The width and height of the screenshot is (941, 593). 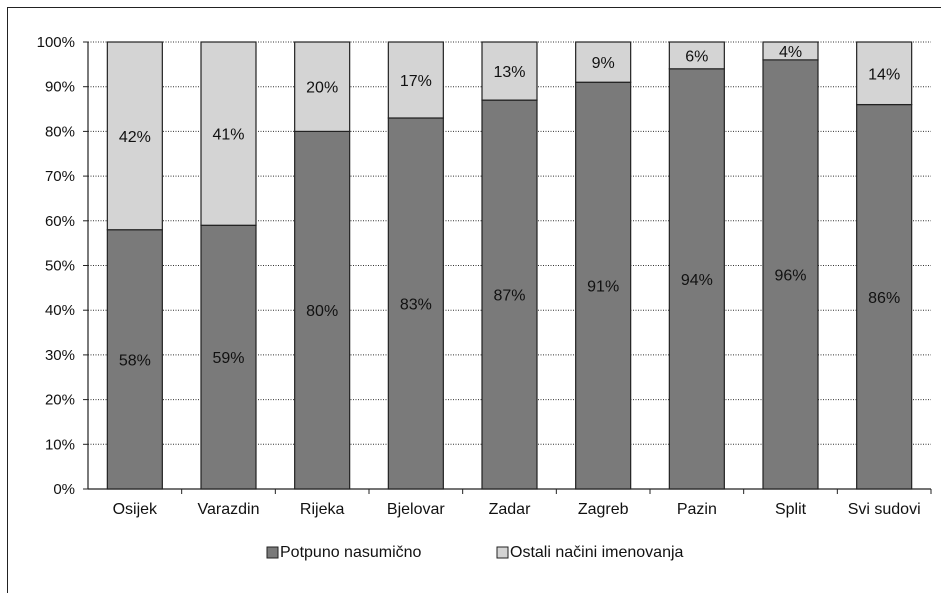 I want to click on data-label: 94%, so click(x=697, y=280).